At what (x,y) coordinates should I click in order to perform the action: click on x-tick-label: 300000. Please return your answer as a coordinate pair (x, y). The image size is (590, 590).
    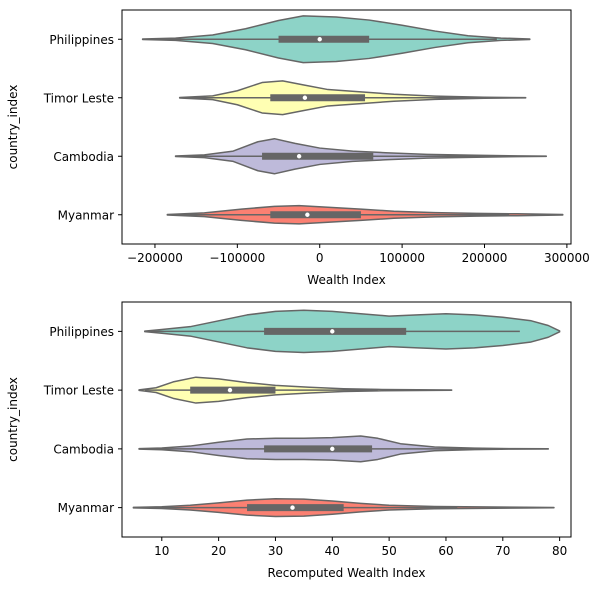
    Looking at the image, I should click on (567, 258).